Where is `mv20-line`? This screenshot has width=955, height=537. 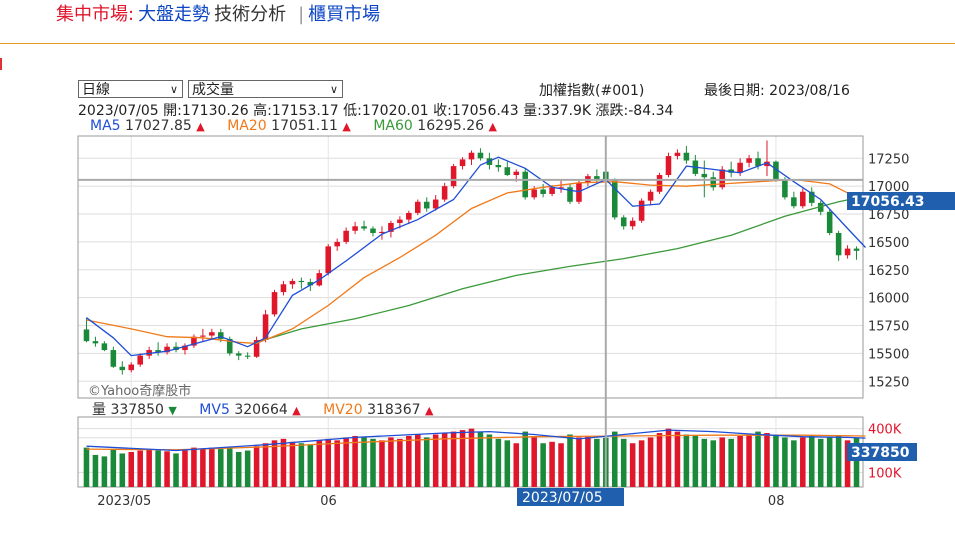 mv20-line is located at coordinates (476, 442).